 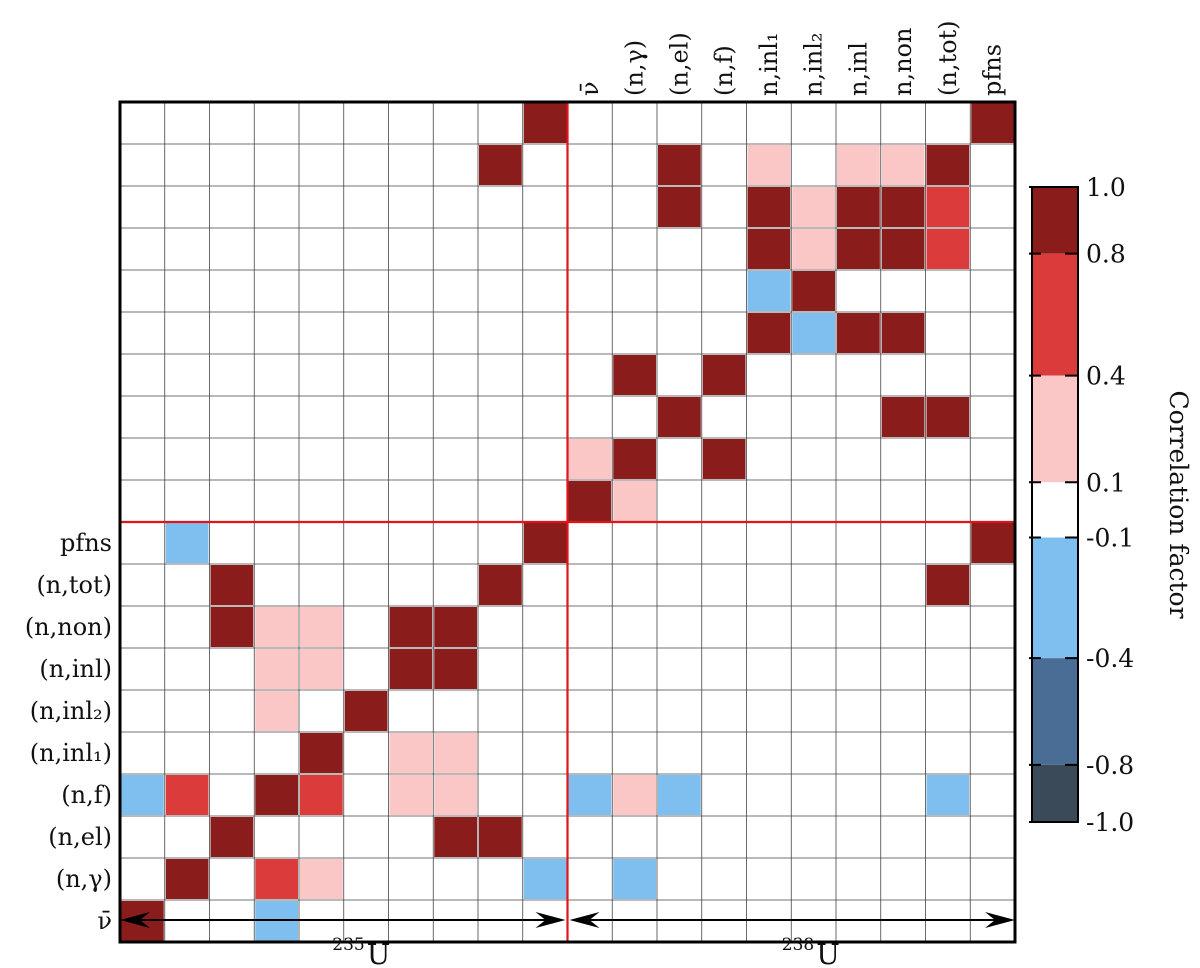 What do you see at coordinates (858, 69) in the screenshot?
I see `column-label: n,inl` at bounding box center [858, 69].